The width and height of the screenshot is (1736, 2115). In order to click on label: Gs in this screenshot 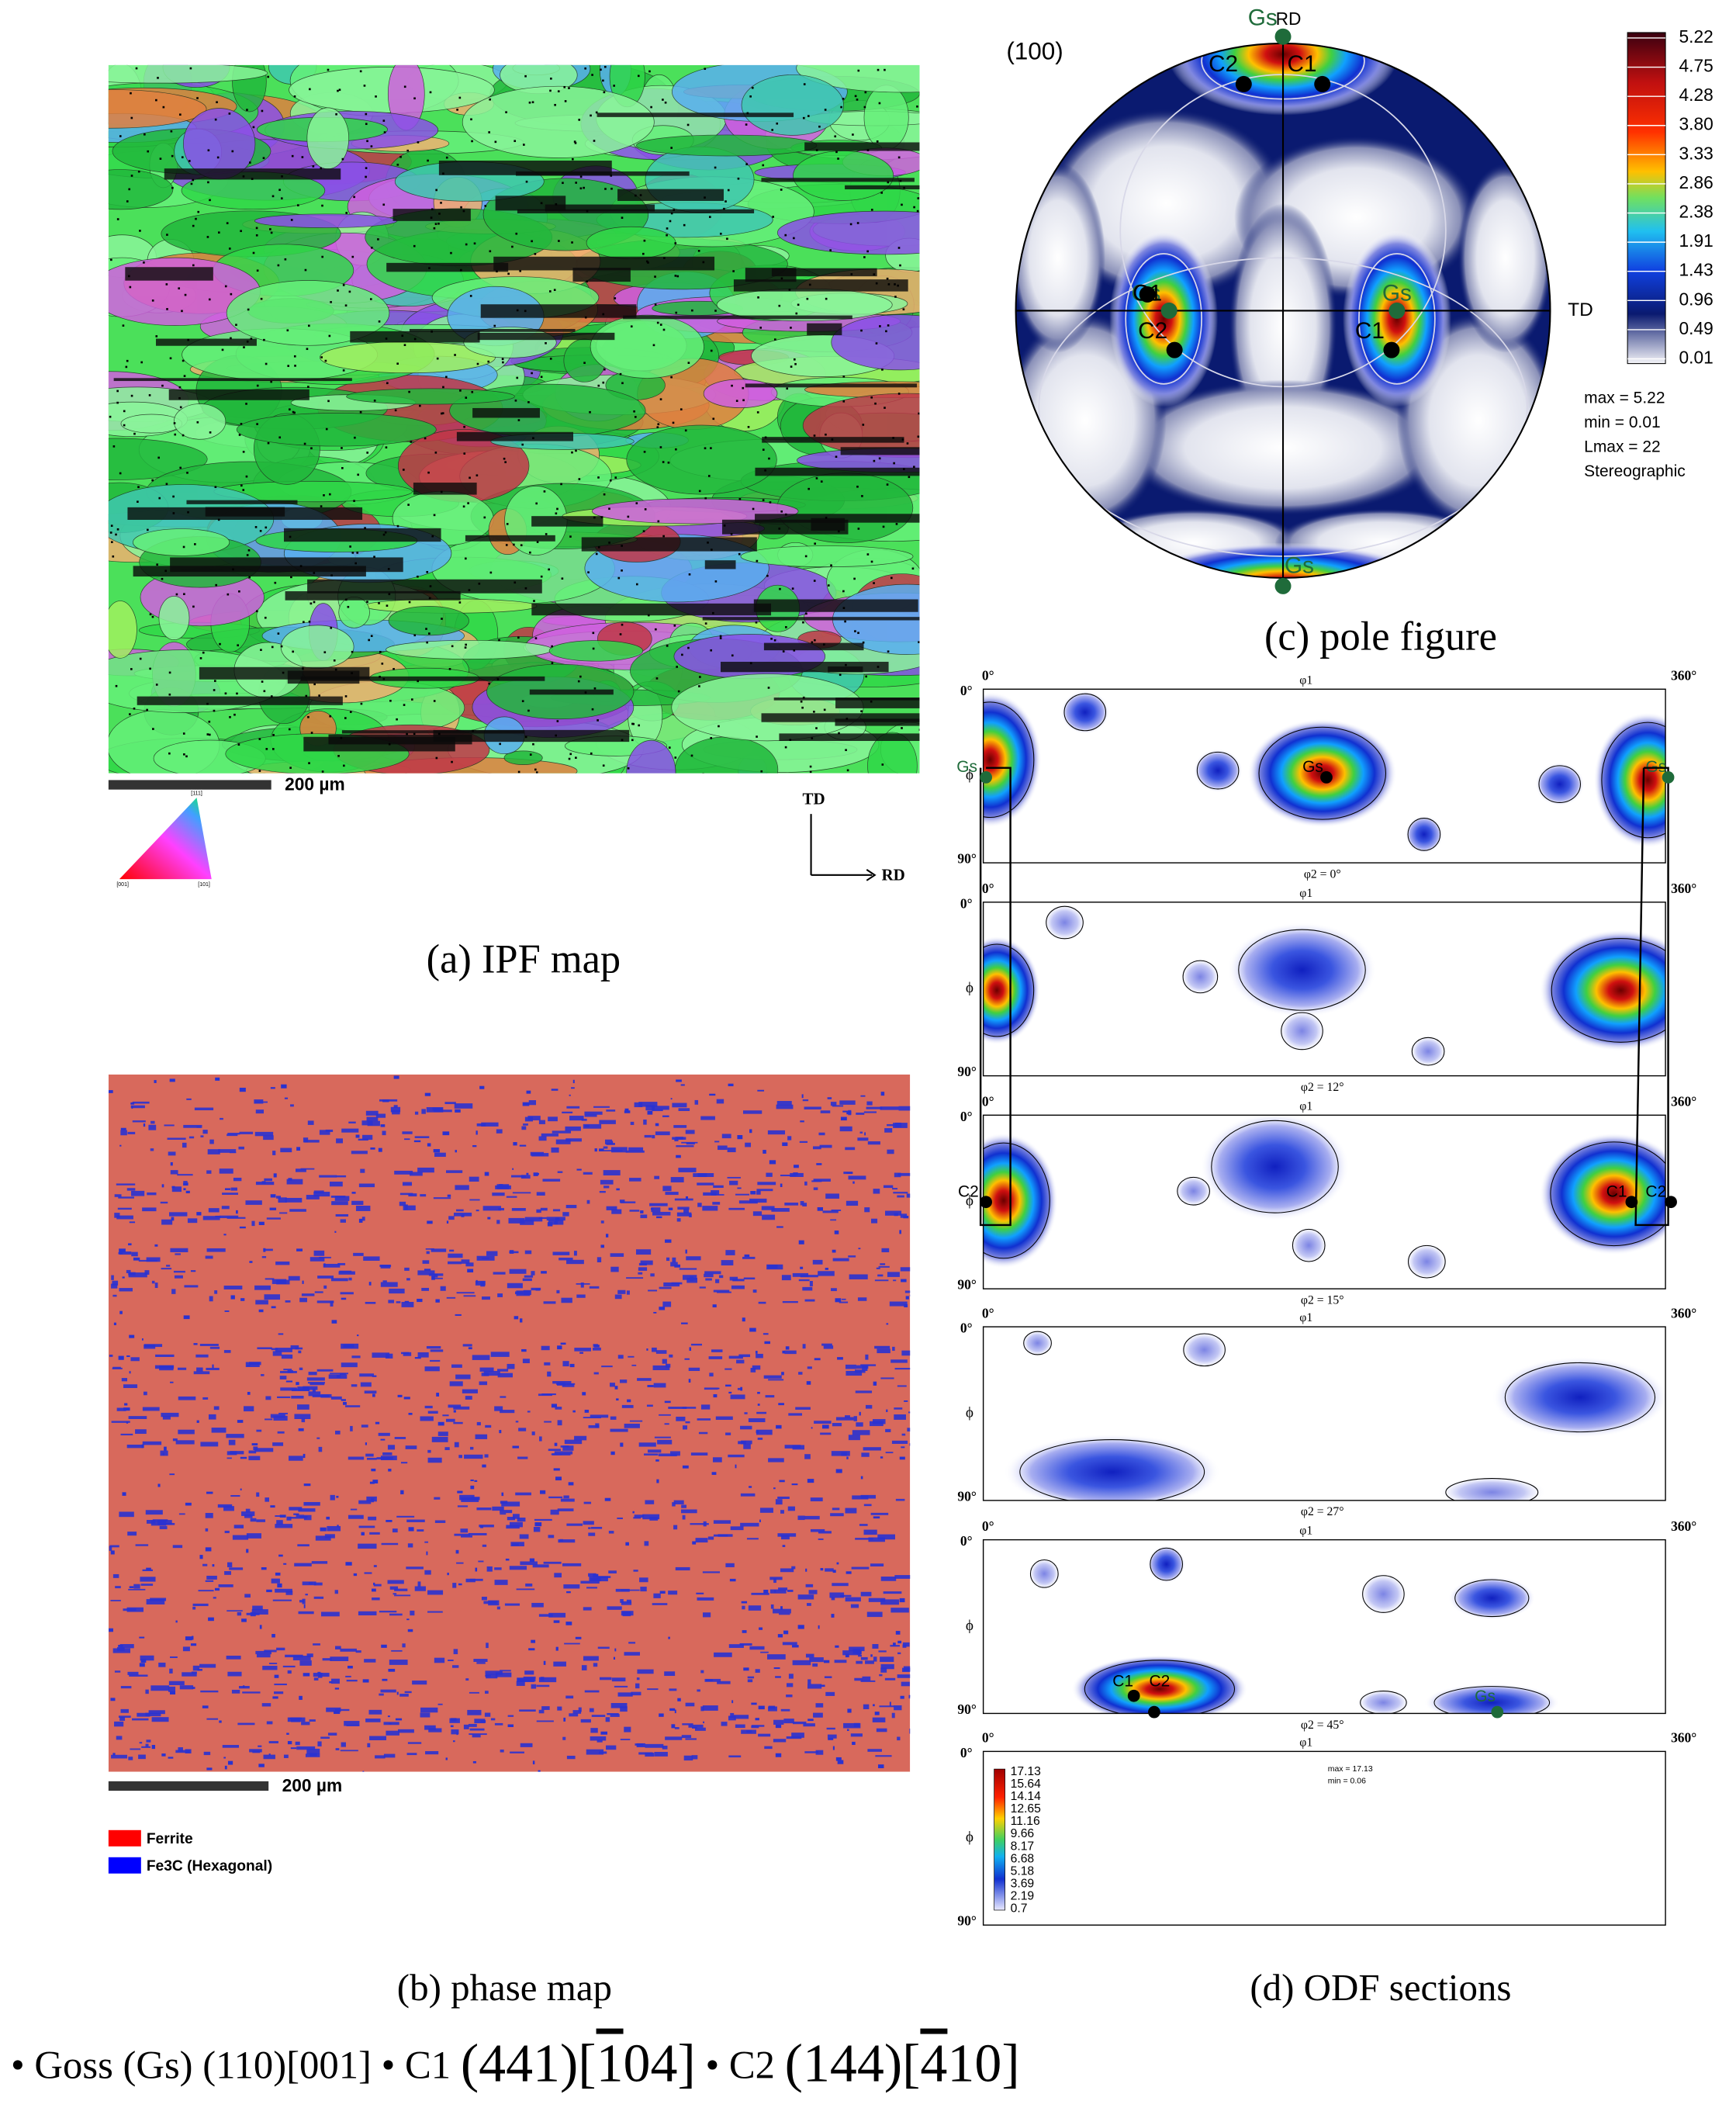, I will do `click(1485, 1697)`.